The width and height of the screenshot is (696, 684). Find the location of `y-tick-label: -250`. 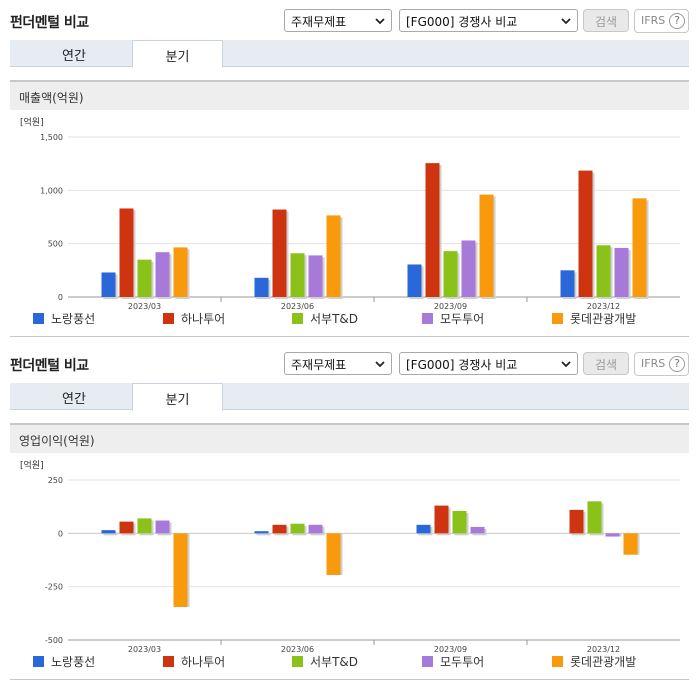

y-tick-label: -250 is located at coordinates (54, 587).